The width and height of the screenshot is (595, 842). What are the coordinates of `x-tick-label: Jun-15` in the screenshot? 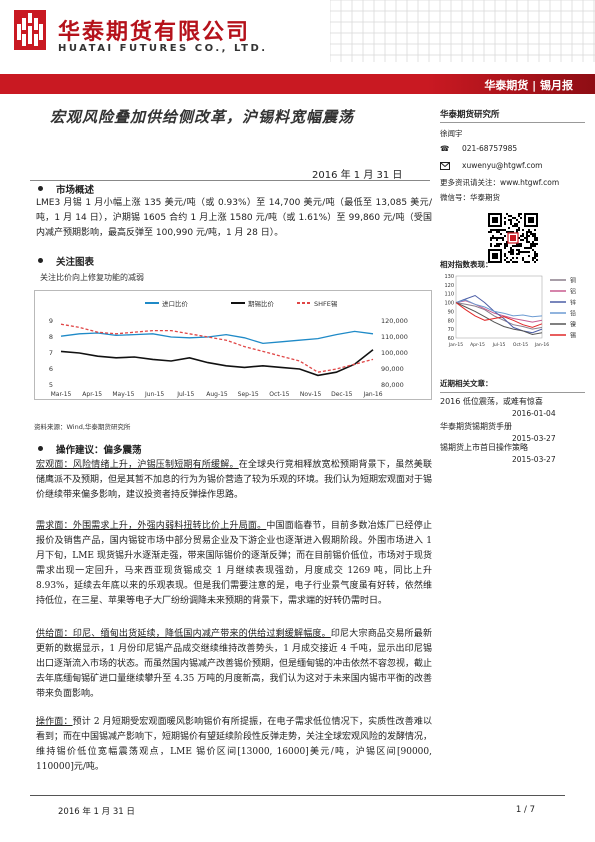 It's located at (154, 394).